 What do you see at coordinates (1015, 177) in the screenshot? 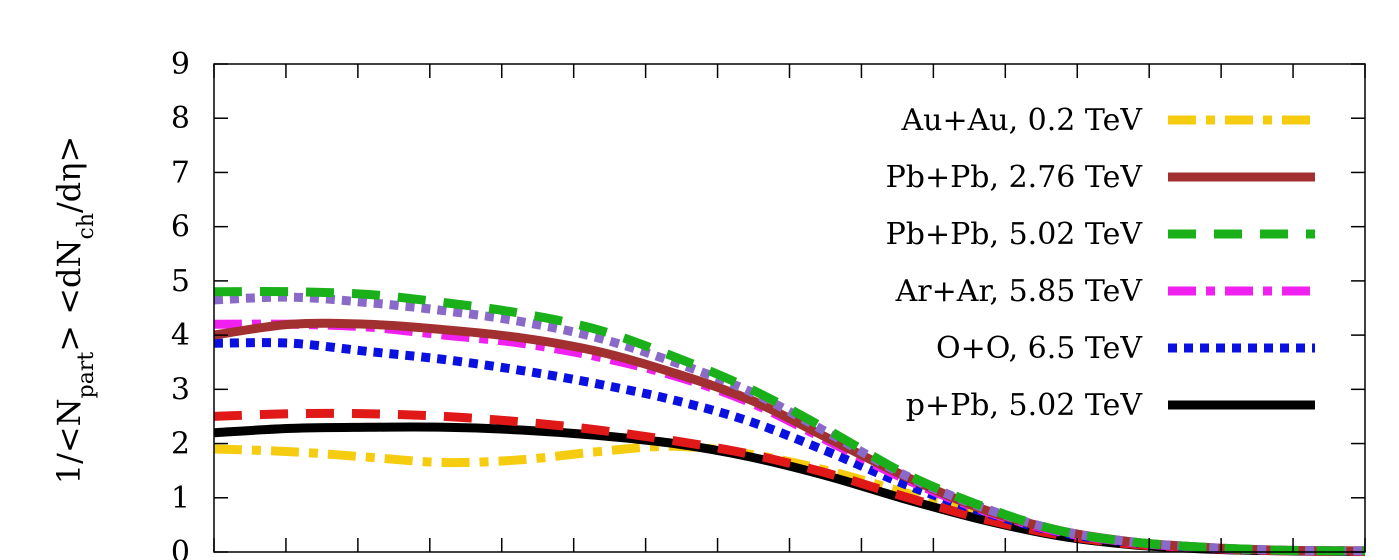
I see `legend-label-1: Pb+Pb, 2.76 TeV` at bounding box center [1015, 177].